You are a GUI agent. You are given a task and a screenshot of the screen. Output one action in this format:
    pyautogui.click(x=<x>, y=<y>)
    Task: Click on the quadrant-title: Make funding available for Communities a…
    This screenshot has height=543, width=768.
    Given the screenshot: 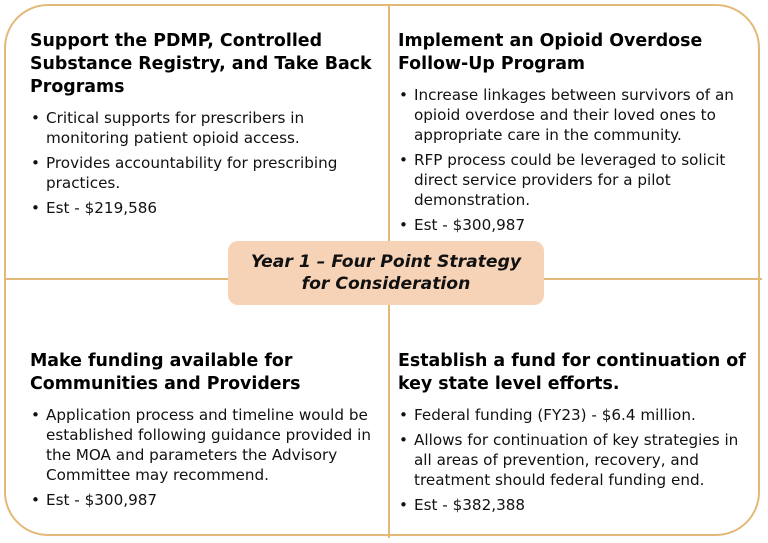 What is the action you would take?
    pyautogui.click(x=165, y=372)
    